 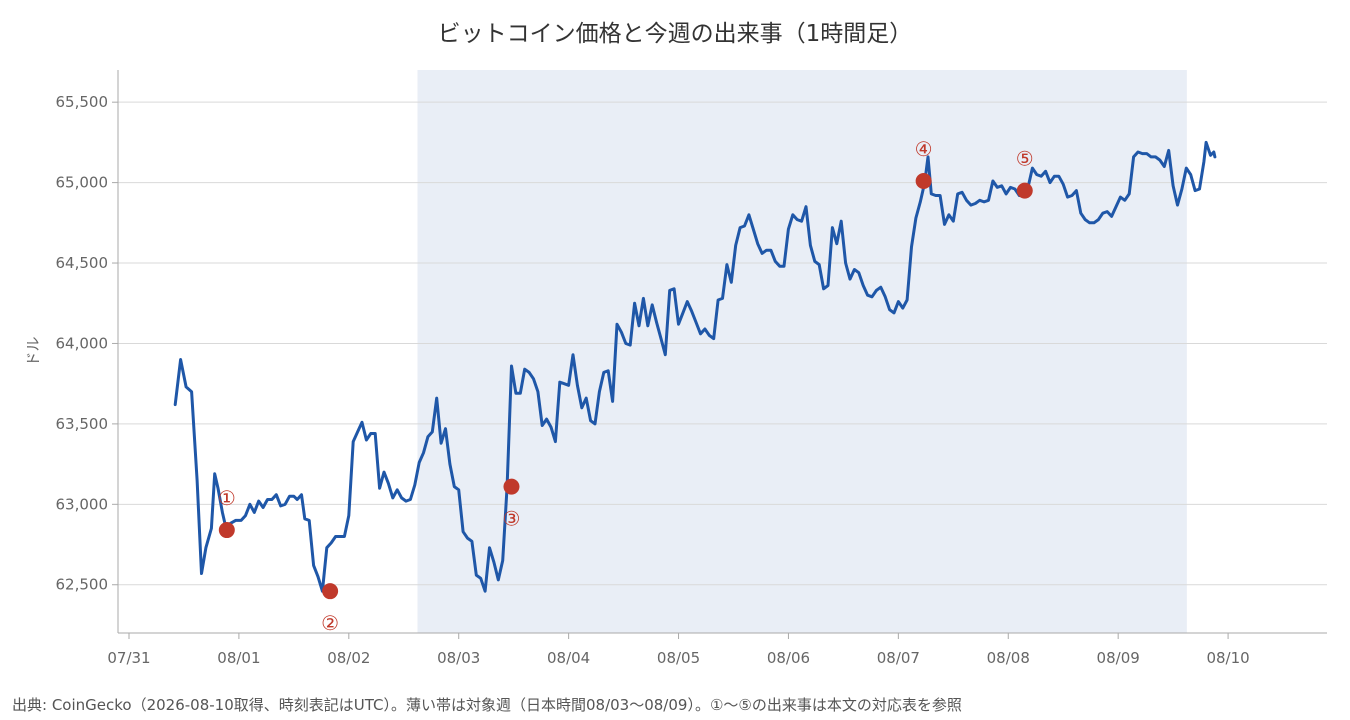 I want to click on x-tick-label: 08/10, so click(x=1227, y=658).